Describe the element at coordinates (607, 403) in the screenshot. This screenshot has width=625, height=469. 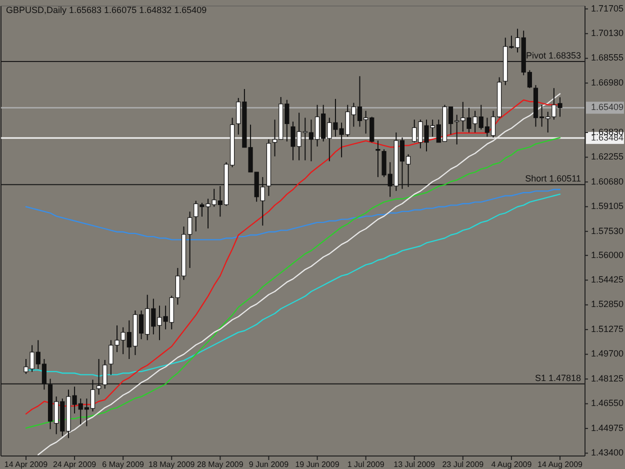
I see `y-tick-label: 1.46550` at that location.